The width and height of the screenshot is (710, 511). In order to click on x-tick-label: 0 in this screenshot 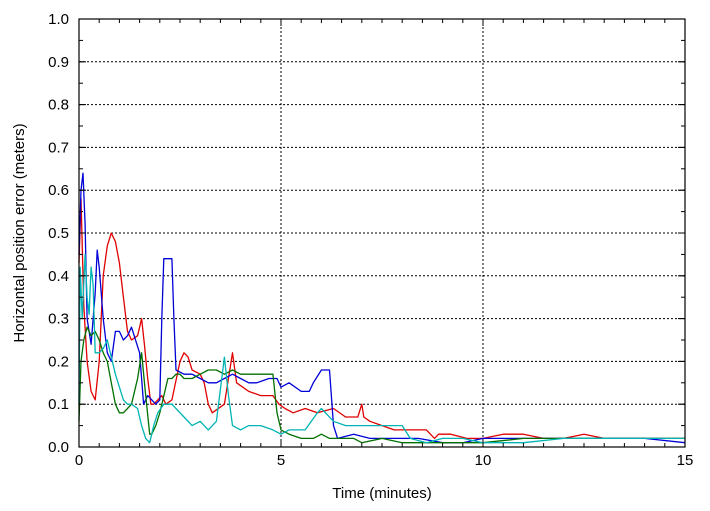, I will do `click(79, 460)`.